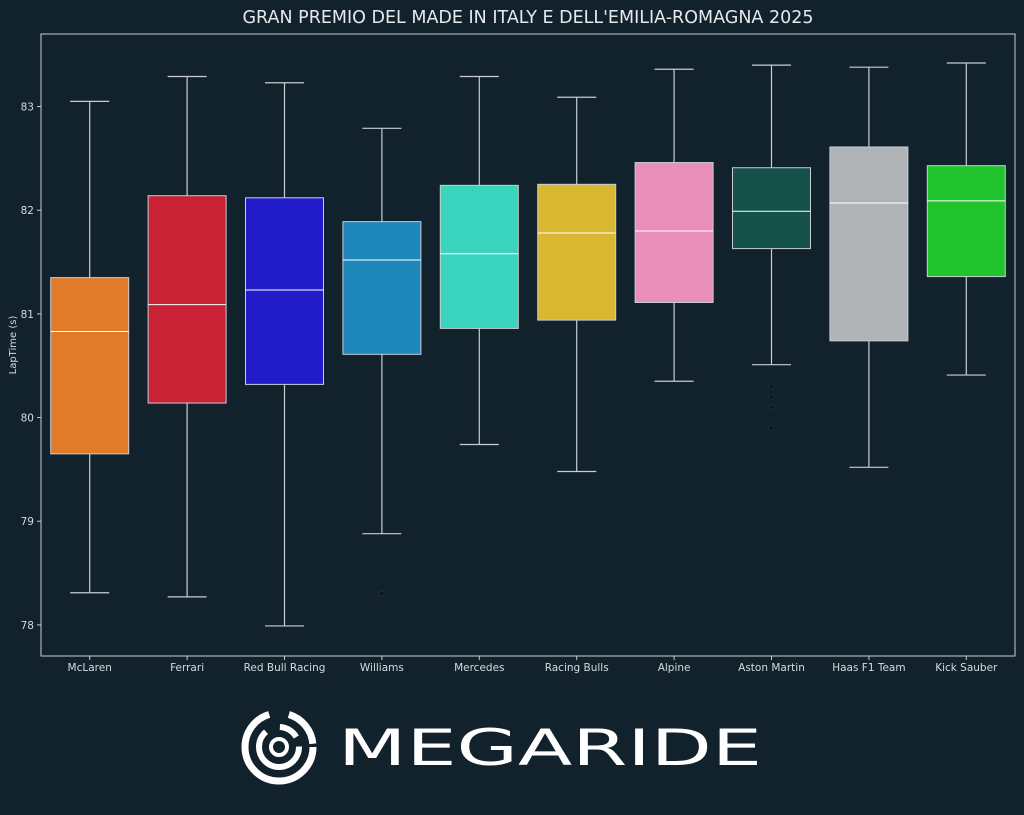 Image resolution: width=1024 pixels, height=815 pixels. Describe the element at coordinates (966, 668) in the screenshot. I see `x-tick-label: Kick Sauber` at that location.